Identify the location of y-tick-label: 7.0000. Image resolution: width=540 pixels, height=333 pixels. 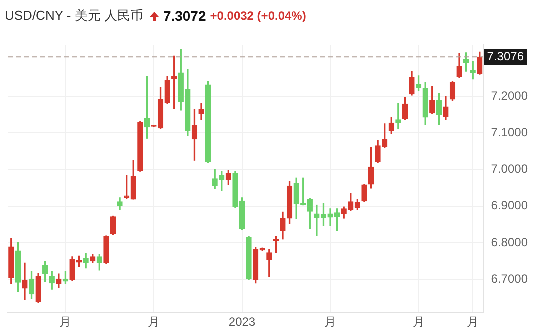
(509, 169).